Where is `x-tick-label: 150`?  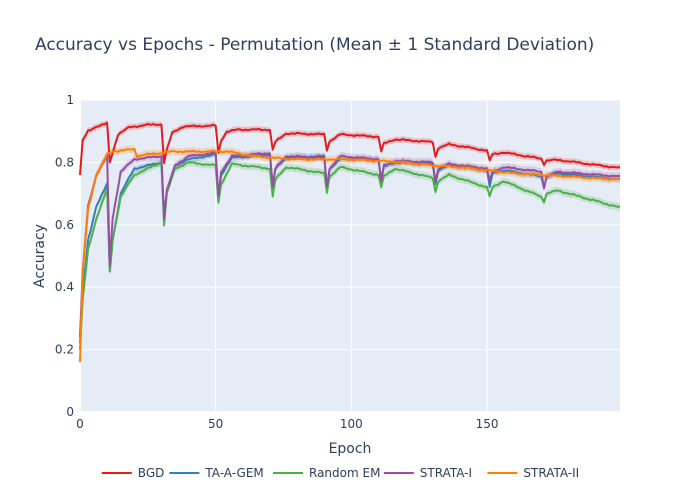 x-tick-label: 150 is located at coordinates (487, 424).